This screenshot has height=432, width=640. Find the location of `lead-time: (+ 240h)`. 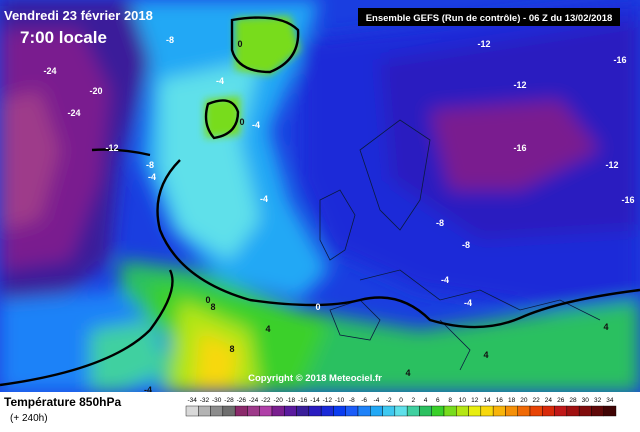

lead-time: (+ 240h) is located at coordinates (29, 418).